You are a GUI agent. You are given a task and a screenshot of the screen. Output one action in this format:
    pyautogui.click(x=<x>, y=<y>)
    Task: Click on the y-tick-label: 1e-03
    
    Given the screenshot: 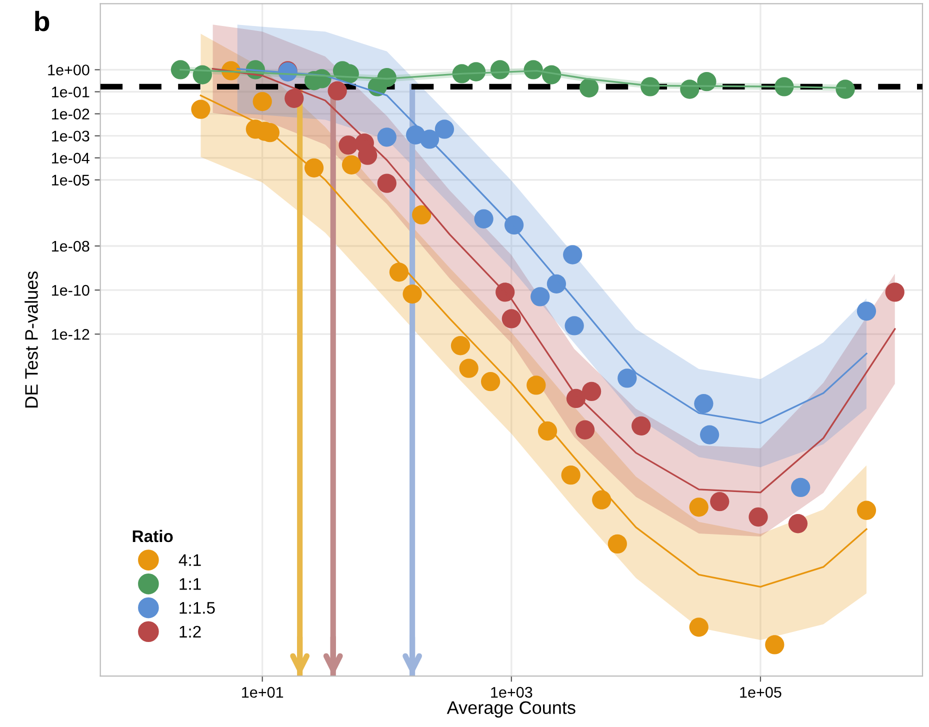 What is the action you would take?
    pyautogui.click(x=71, y=136)
    